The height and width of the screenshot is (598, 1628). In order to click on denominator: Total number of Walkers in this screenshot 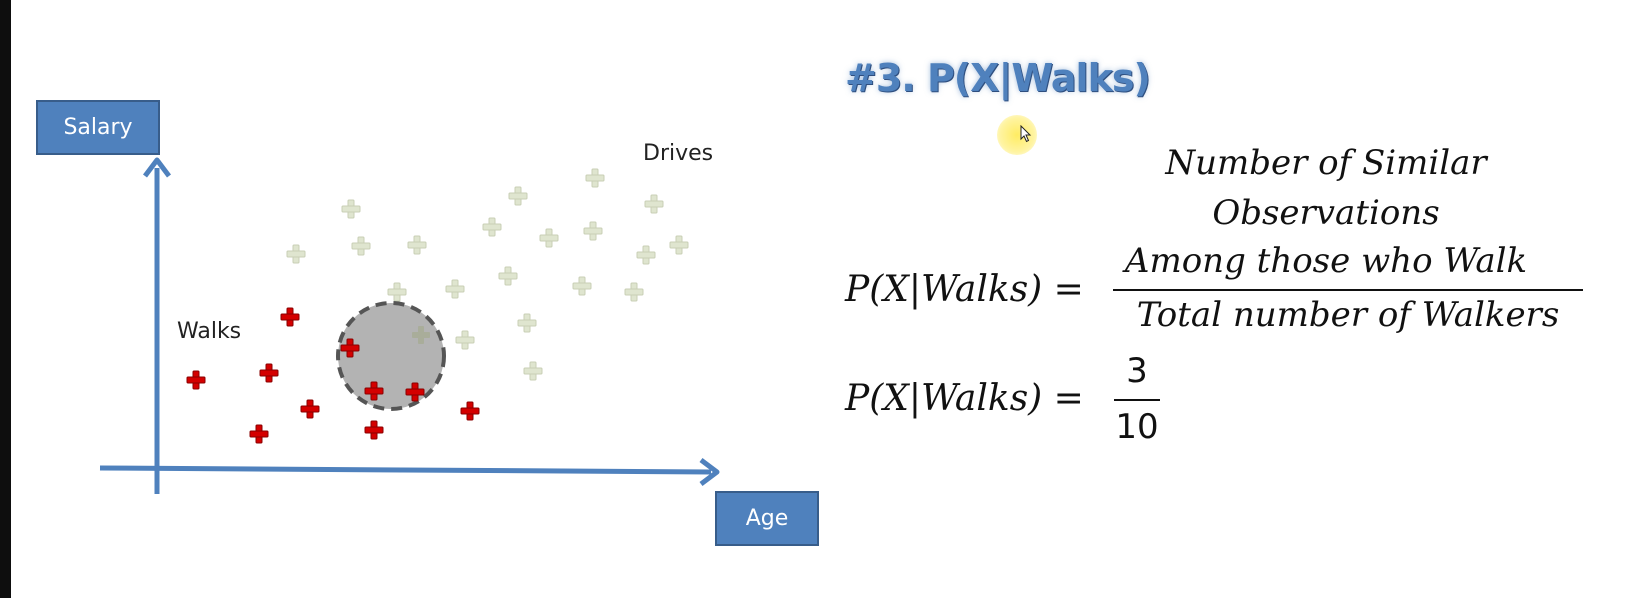, I will do `click(1348, 315)`.